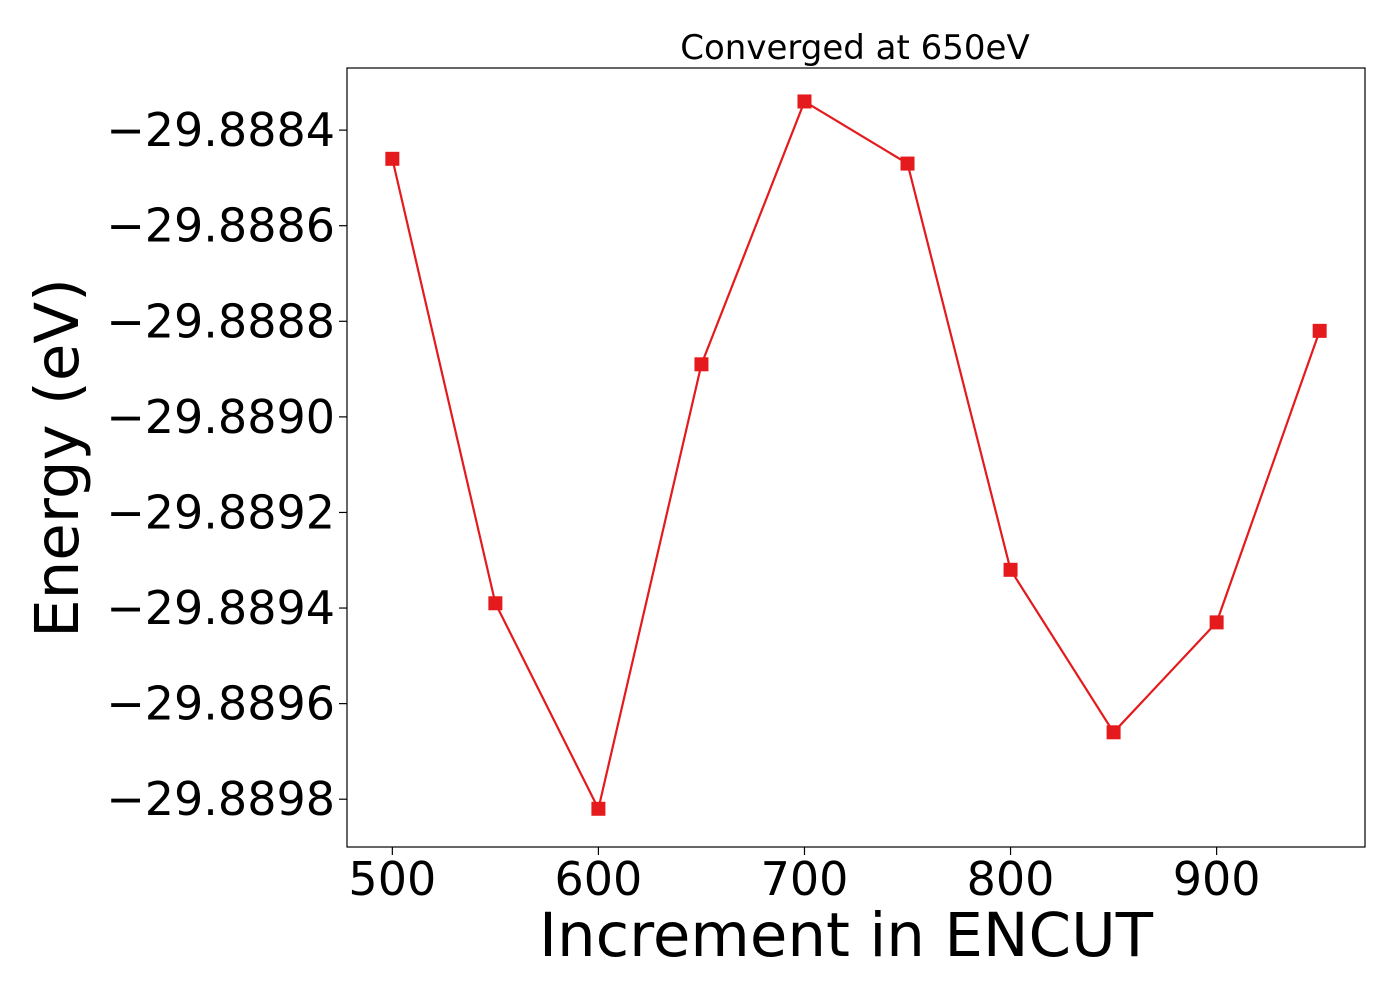  Describe the element at coordinates (220, 512) in the screenshot. I see `y-tick-label: −29.8892` at that location.